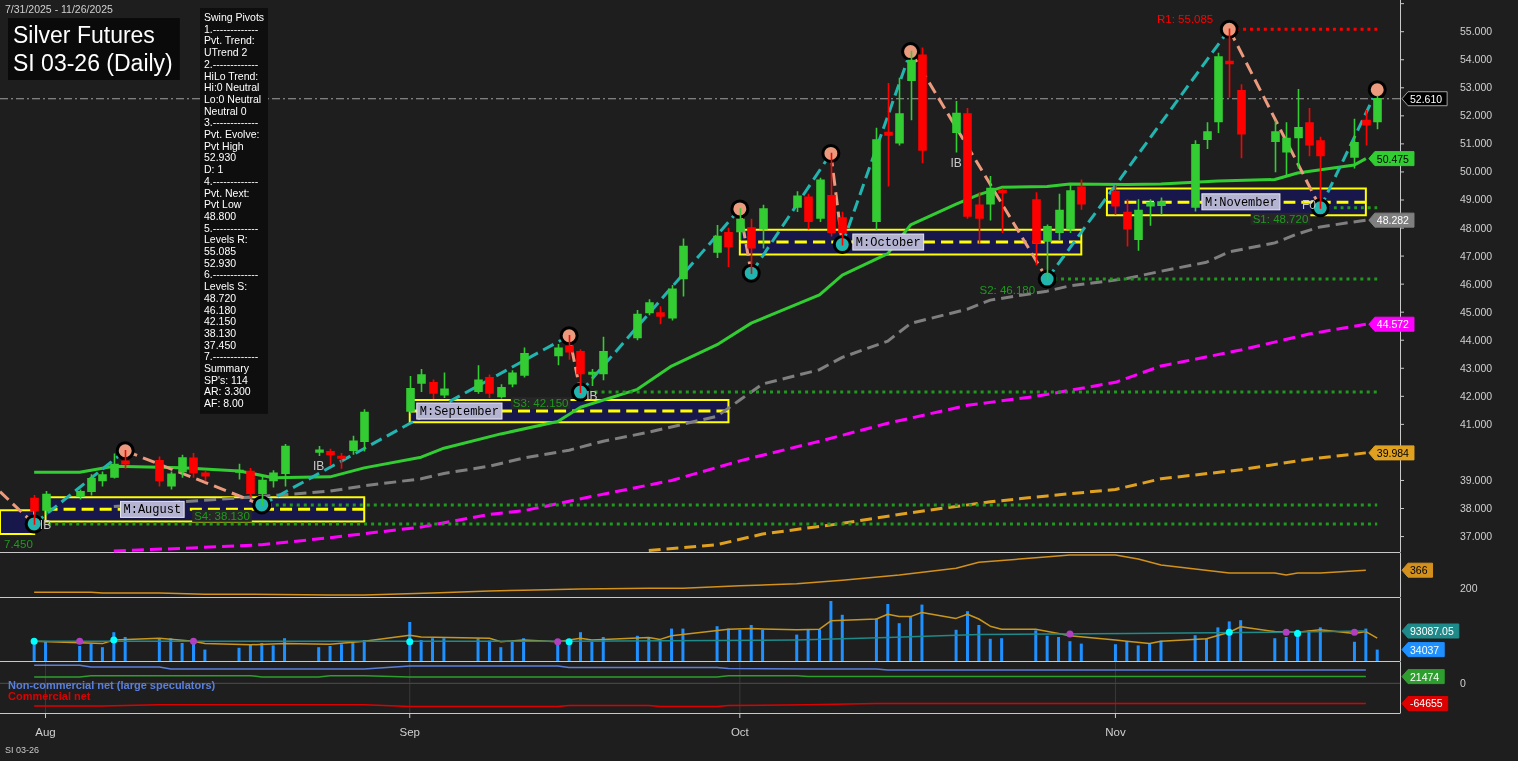 The height and width of the screenshot is (761, 1518). What do you see at coordinates (112, 685) in the screenshot?
I see `series-label: Non-commercial net (large speculators)` at bounding box center [112, 685].